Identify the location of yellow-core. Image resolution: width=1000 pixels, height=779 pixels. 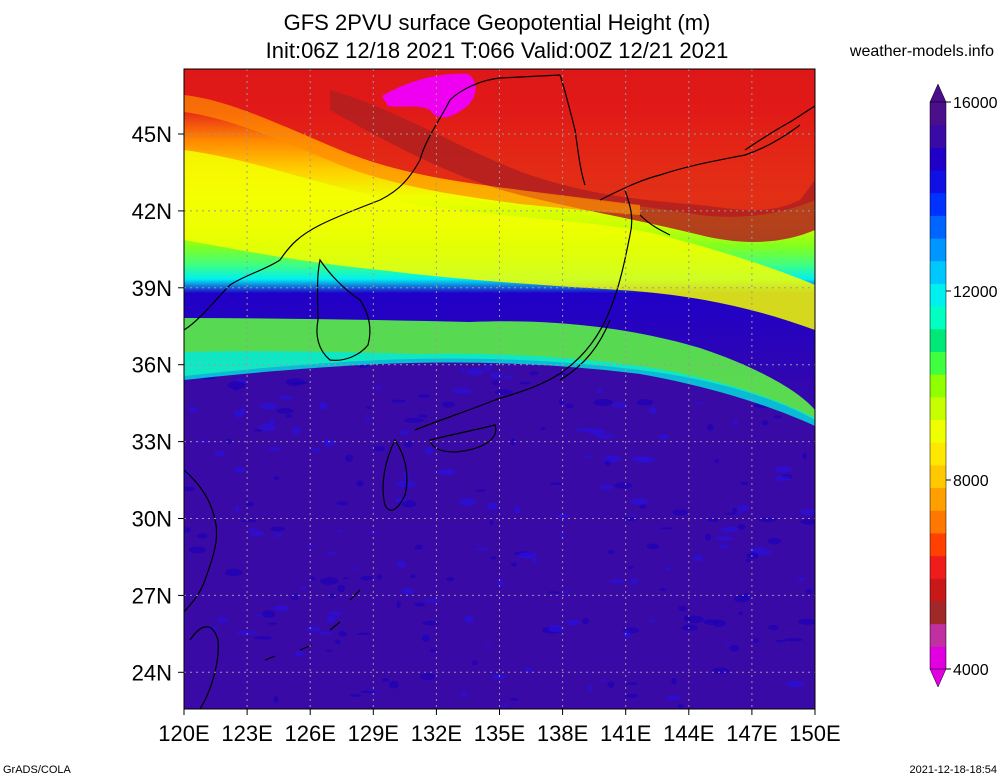
(499, 240).